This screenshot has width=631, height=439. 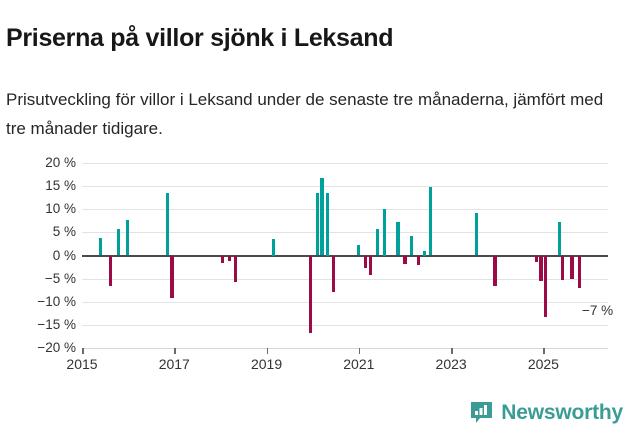 I want to click on x-axis-tick-label: 2021, so click(x=359, y=364).